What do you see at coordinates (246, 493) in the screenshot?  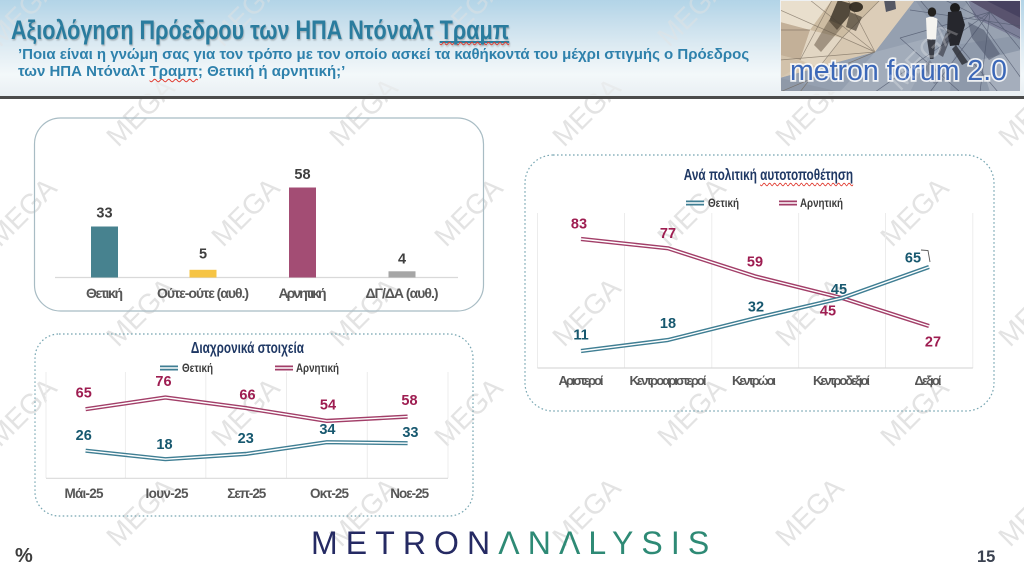 I see `svg-text: Σεπ-25` at bounding box center [246, 493].